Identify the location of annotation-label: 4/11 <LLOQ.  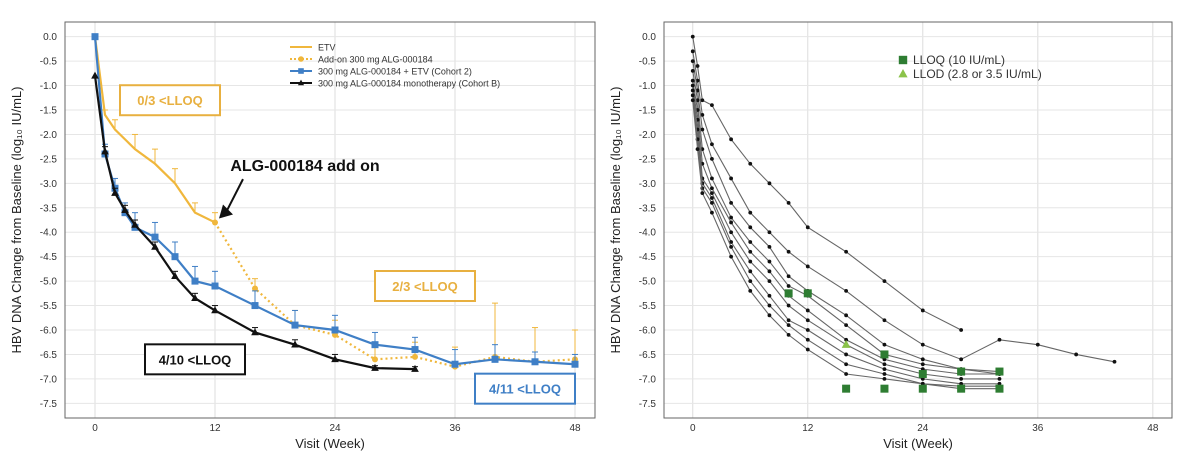
(525, 389).